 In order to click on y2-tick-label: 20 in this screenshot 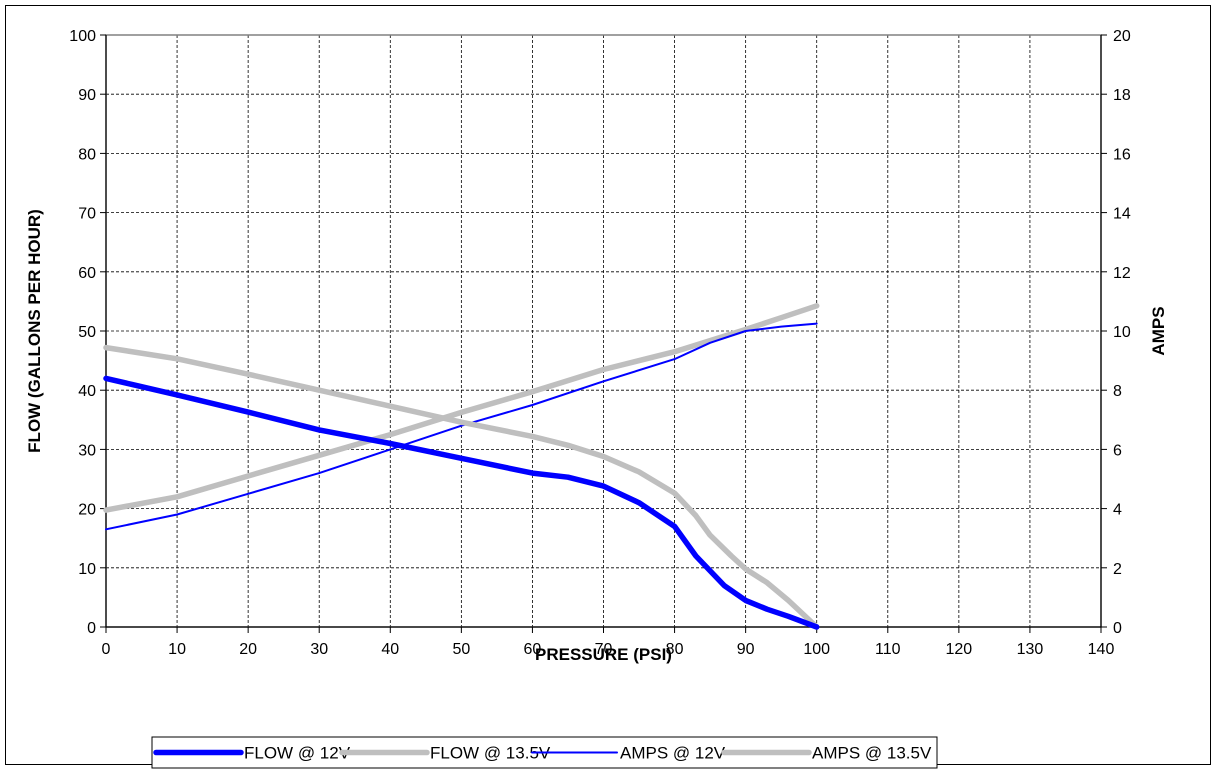, I will do `click(1122, 36)`.